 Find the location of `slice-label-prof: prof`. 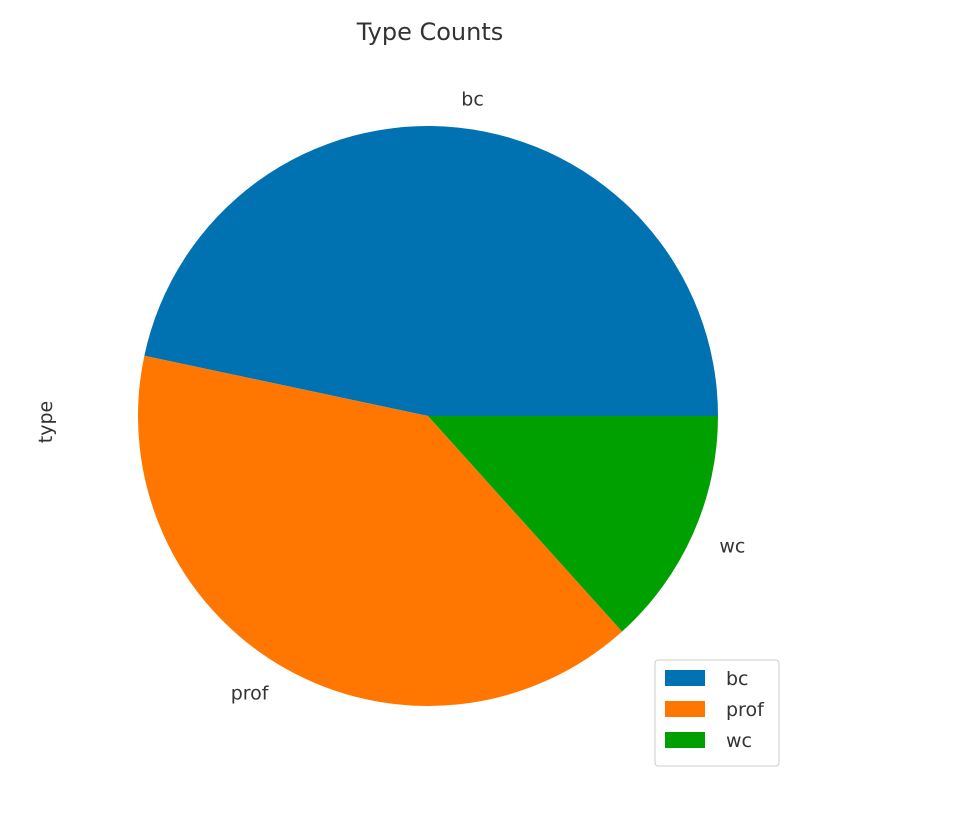

slice-label-prof: prof is located at coordinates (250, 693).